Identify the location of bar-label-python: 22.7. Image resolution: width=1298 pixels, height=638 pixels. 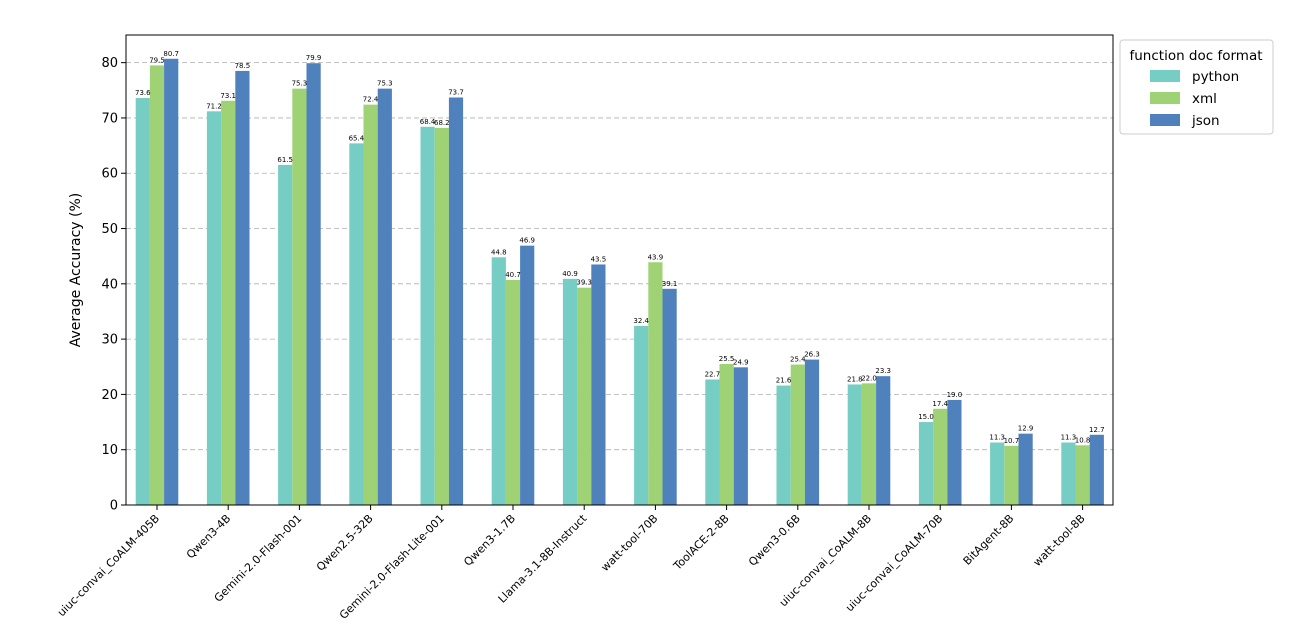
(713, 374).